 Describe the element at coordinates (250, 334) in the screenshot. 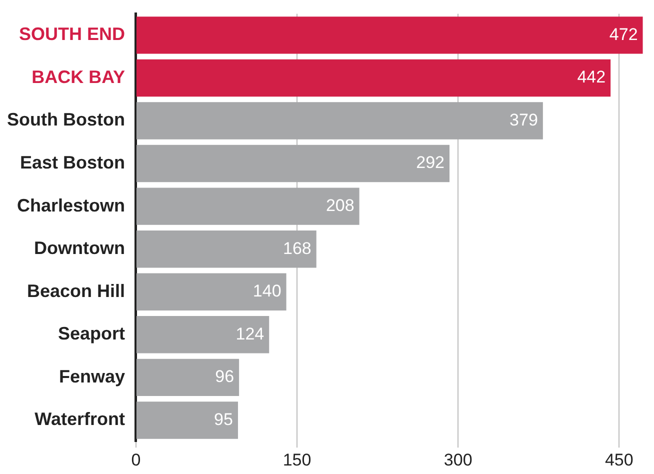

I see `data-label: 124` at that location.